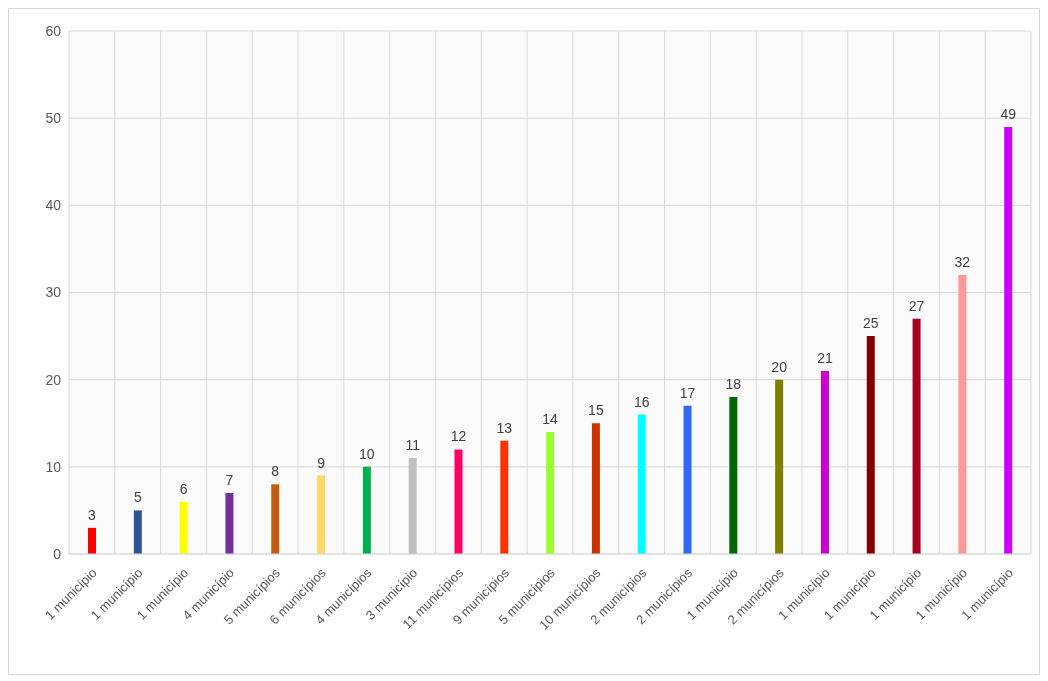 The image size is (1048, 681). I want to click on data-label: 17, so click(687, 392).